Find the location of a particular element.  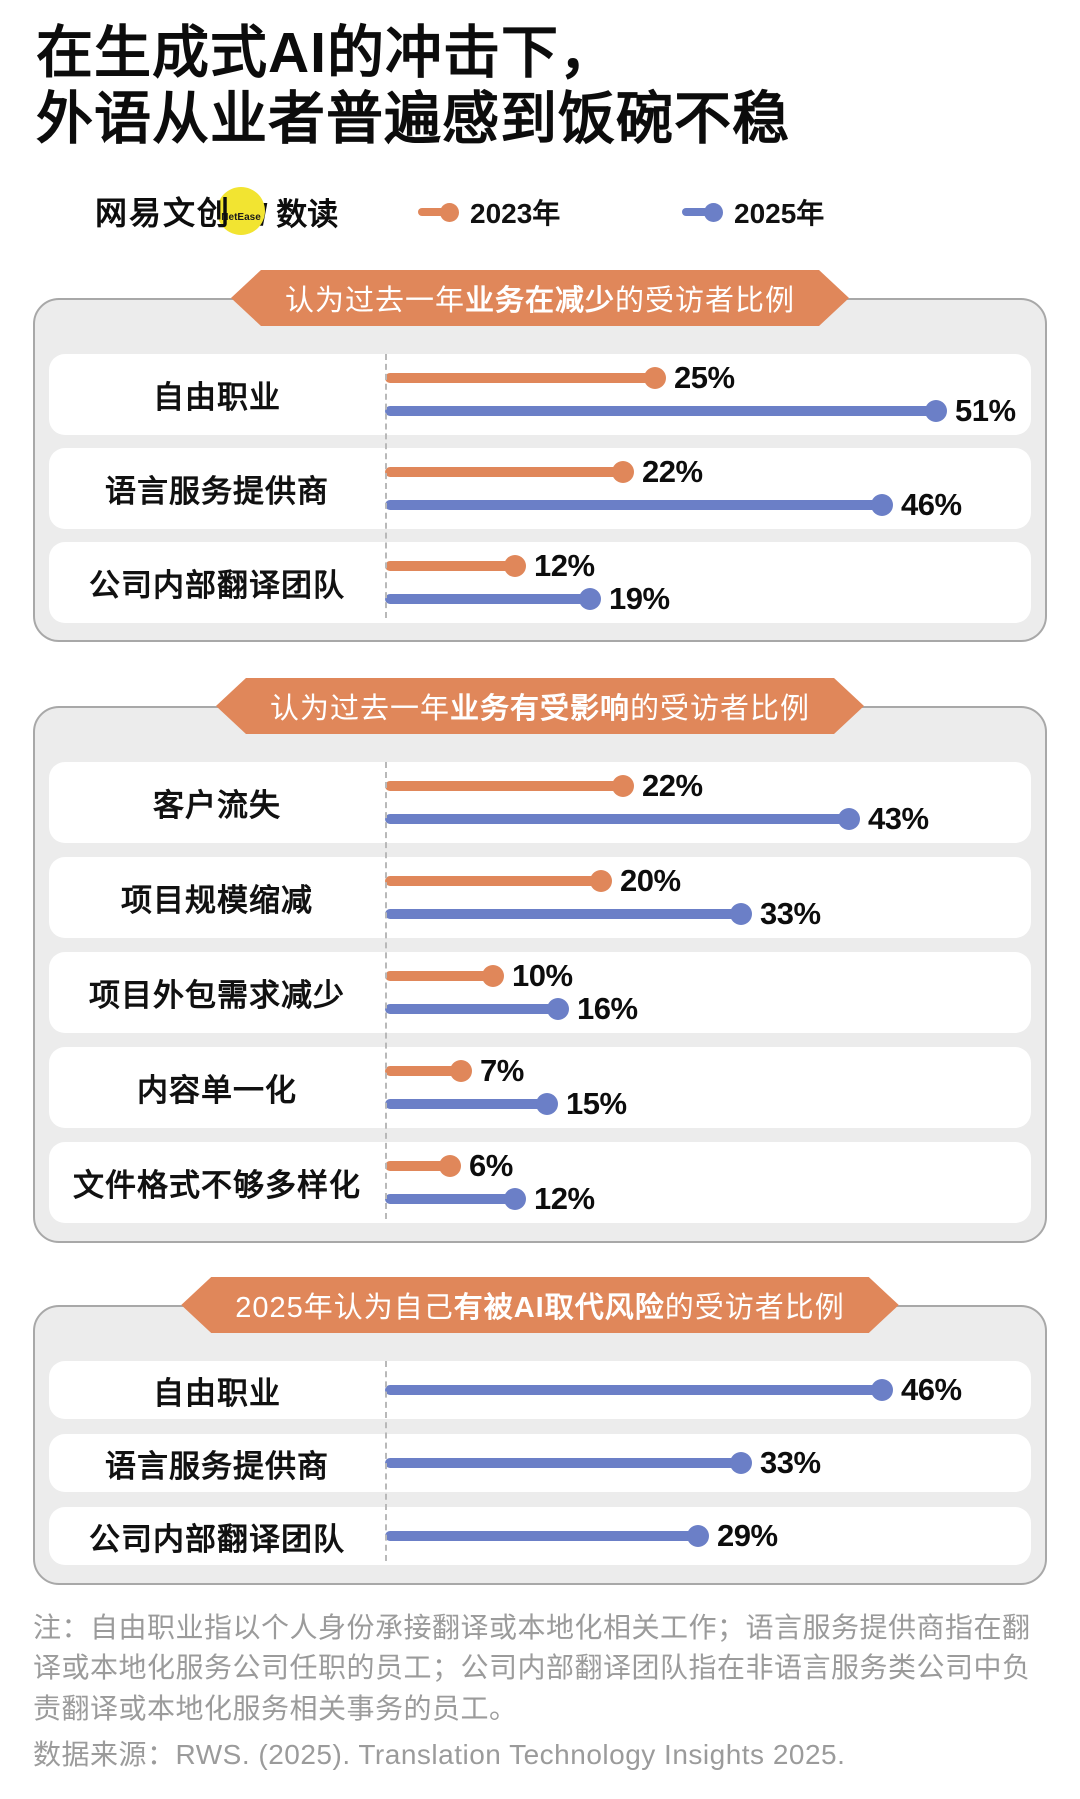

category-row: 自由职业 25% 51% is located at coordinates (540, 394).